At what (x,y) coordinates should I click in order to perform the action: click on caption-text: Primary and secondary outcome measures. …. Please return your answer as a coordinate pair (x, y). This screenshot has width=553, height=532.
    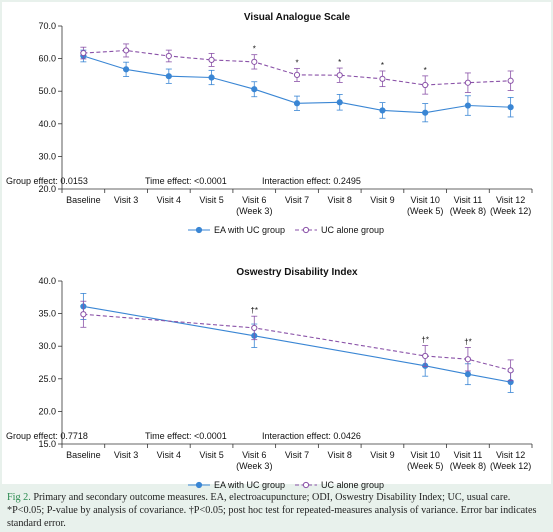
    Looking at the image, I should click on (272, 510).